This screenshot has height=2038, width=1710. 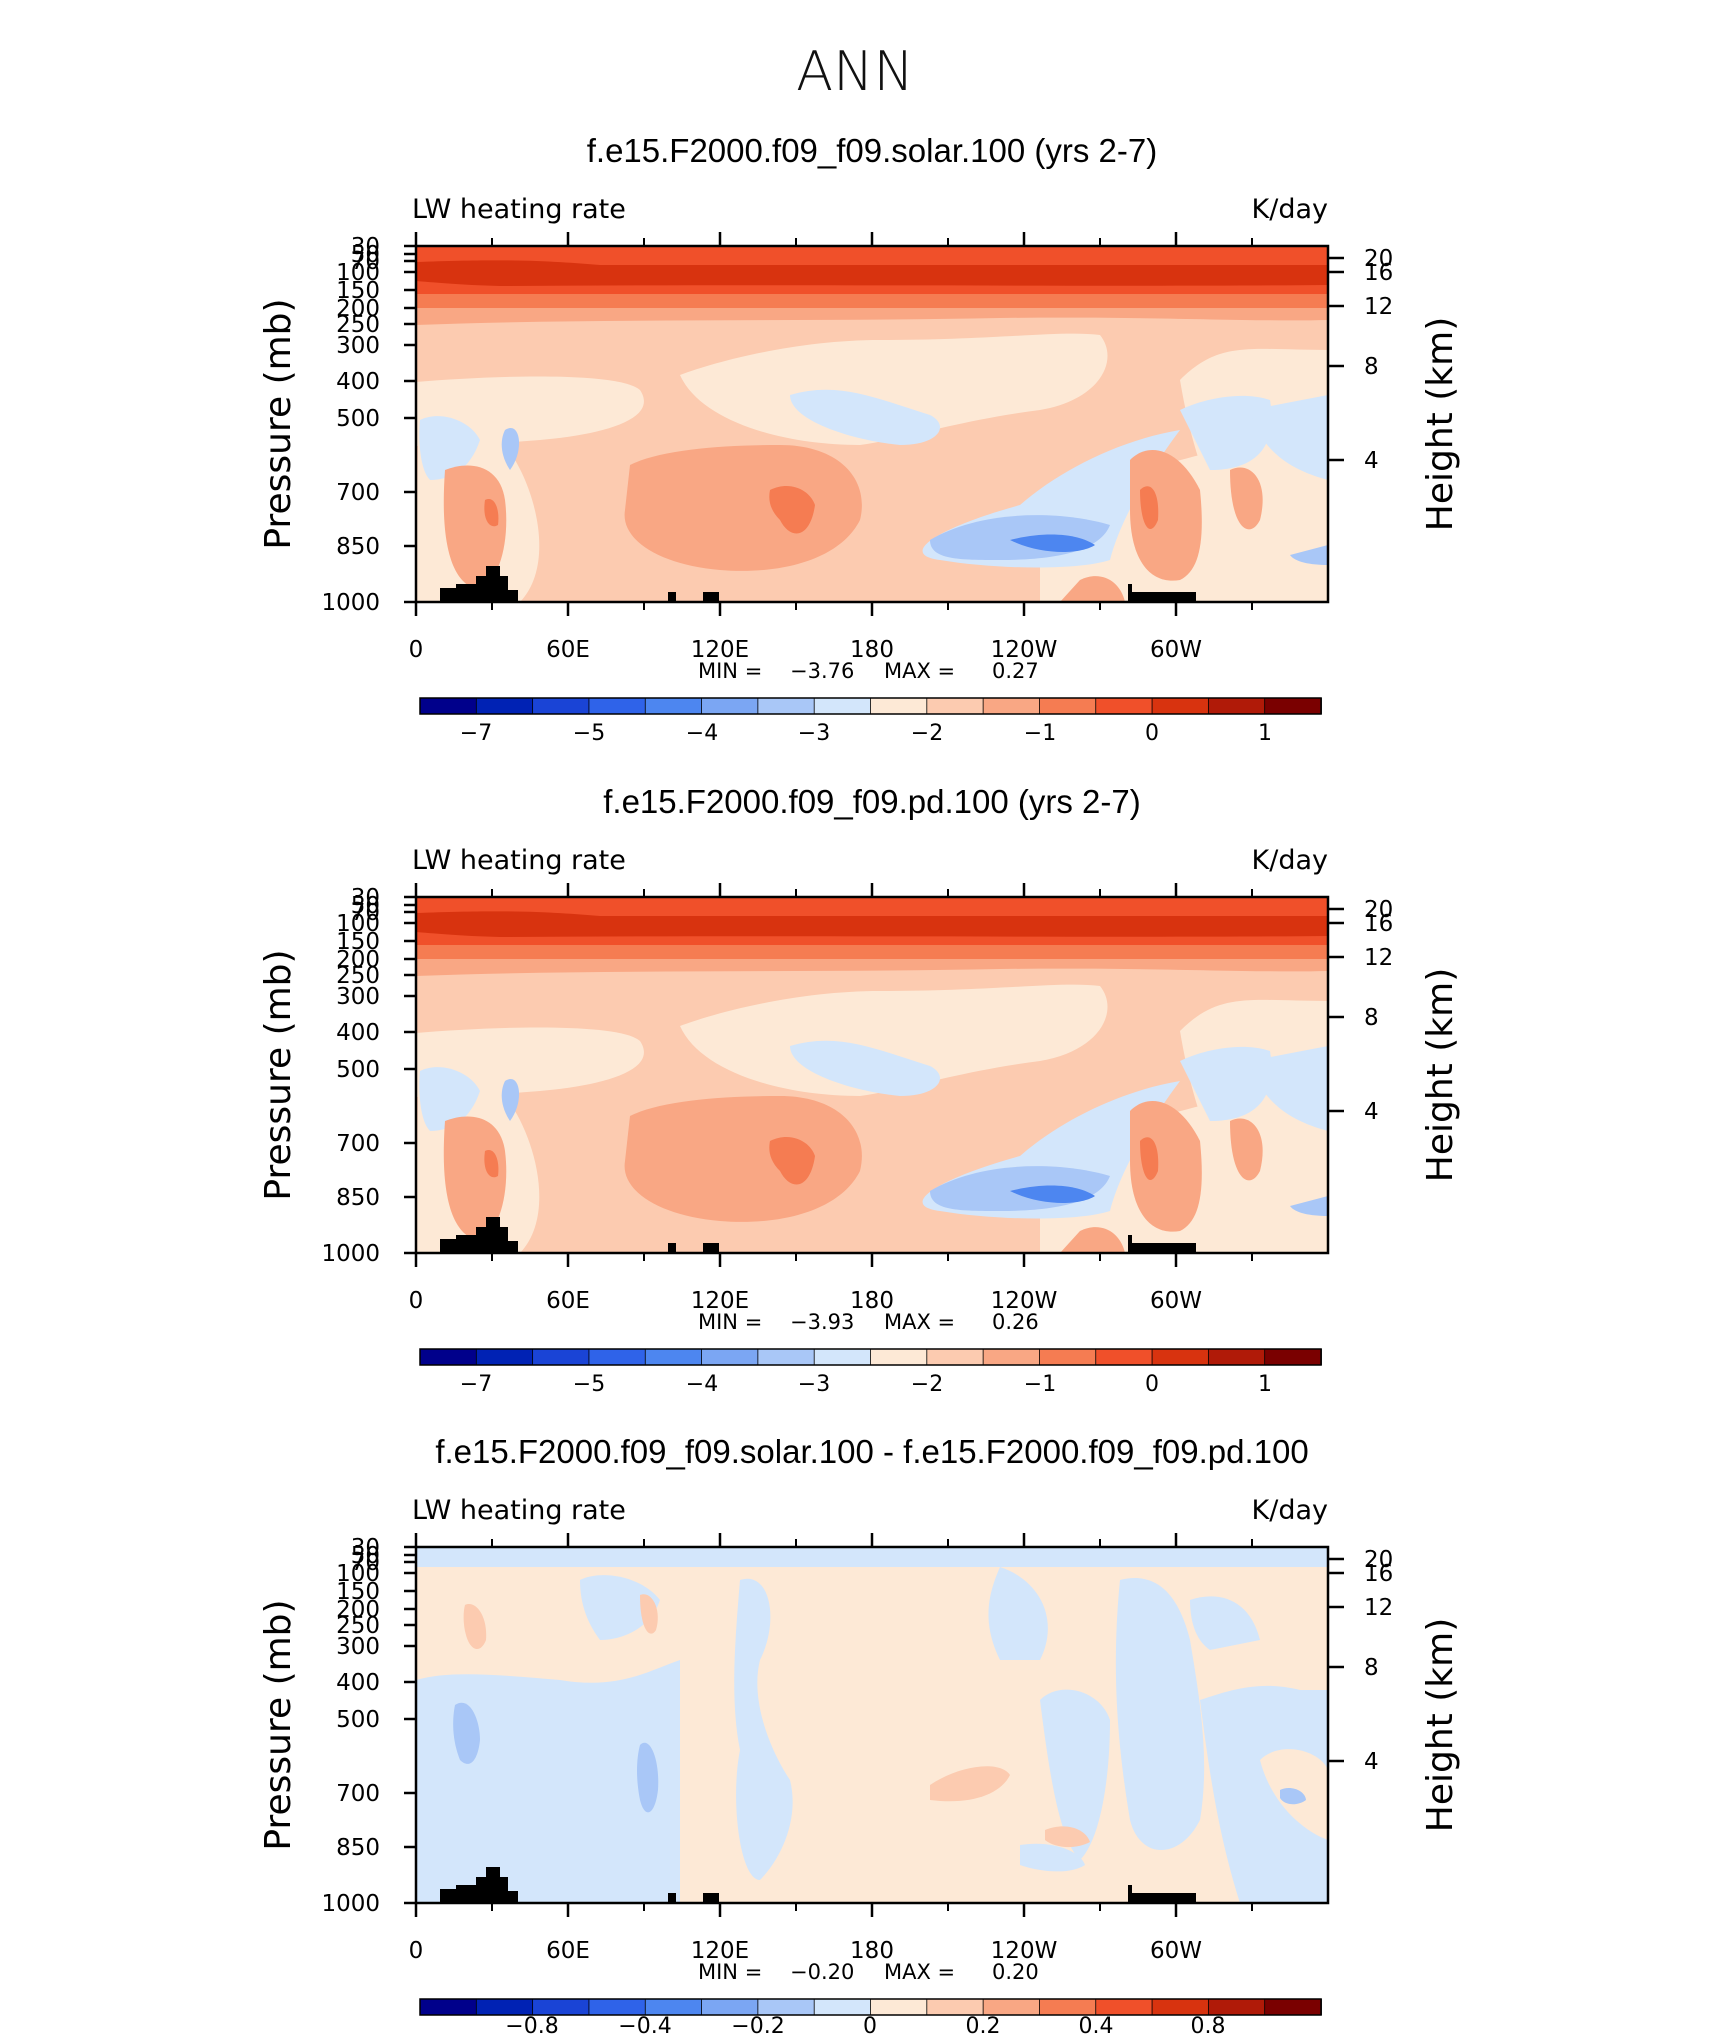 I want to click on y-tick-label: 150, so click(x=358, y=942).